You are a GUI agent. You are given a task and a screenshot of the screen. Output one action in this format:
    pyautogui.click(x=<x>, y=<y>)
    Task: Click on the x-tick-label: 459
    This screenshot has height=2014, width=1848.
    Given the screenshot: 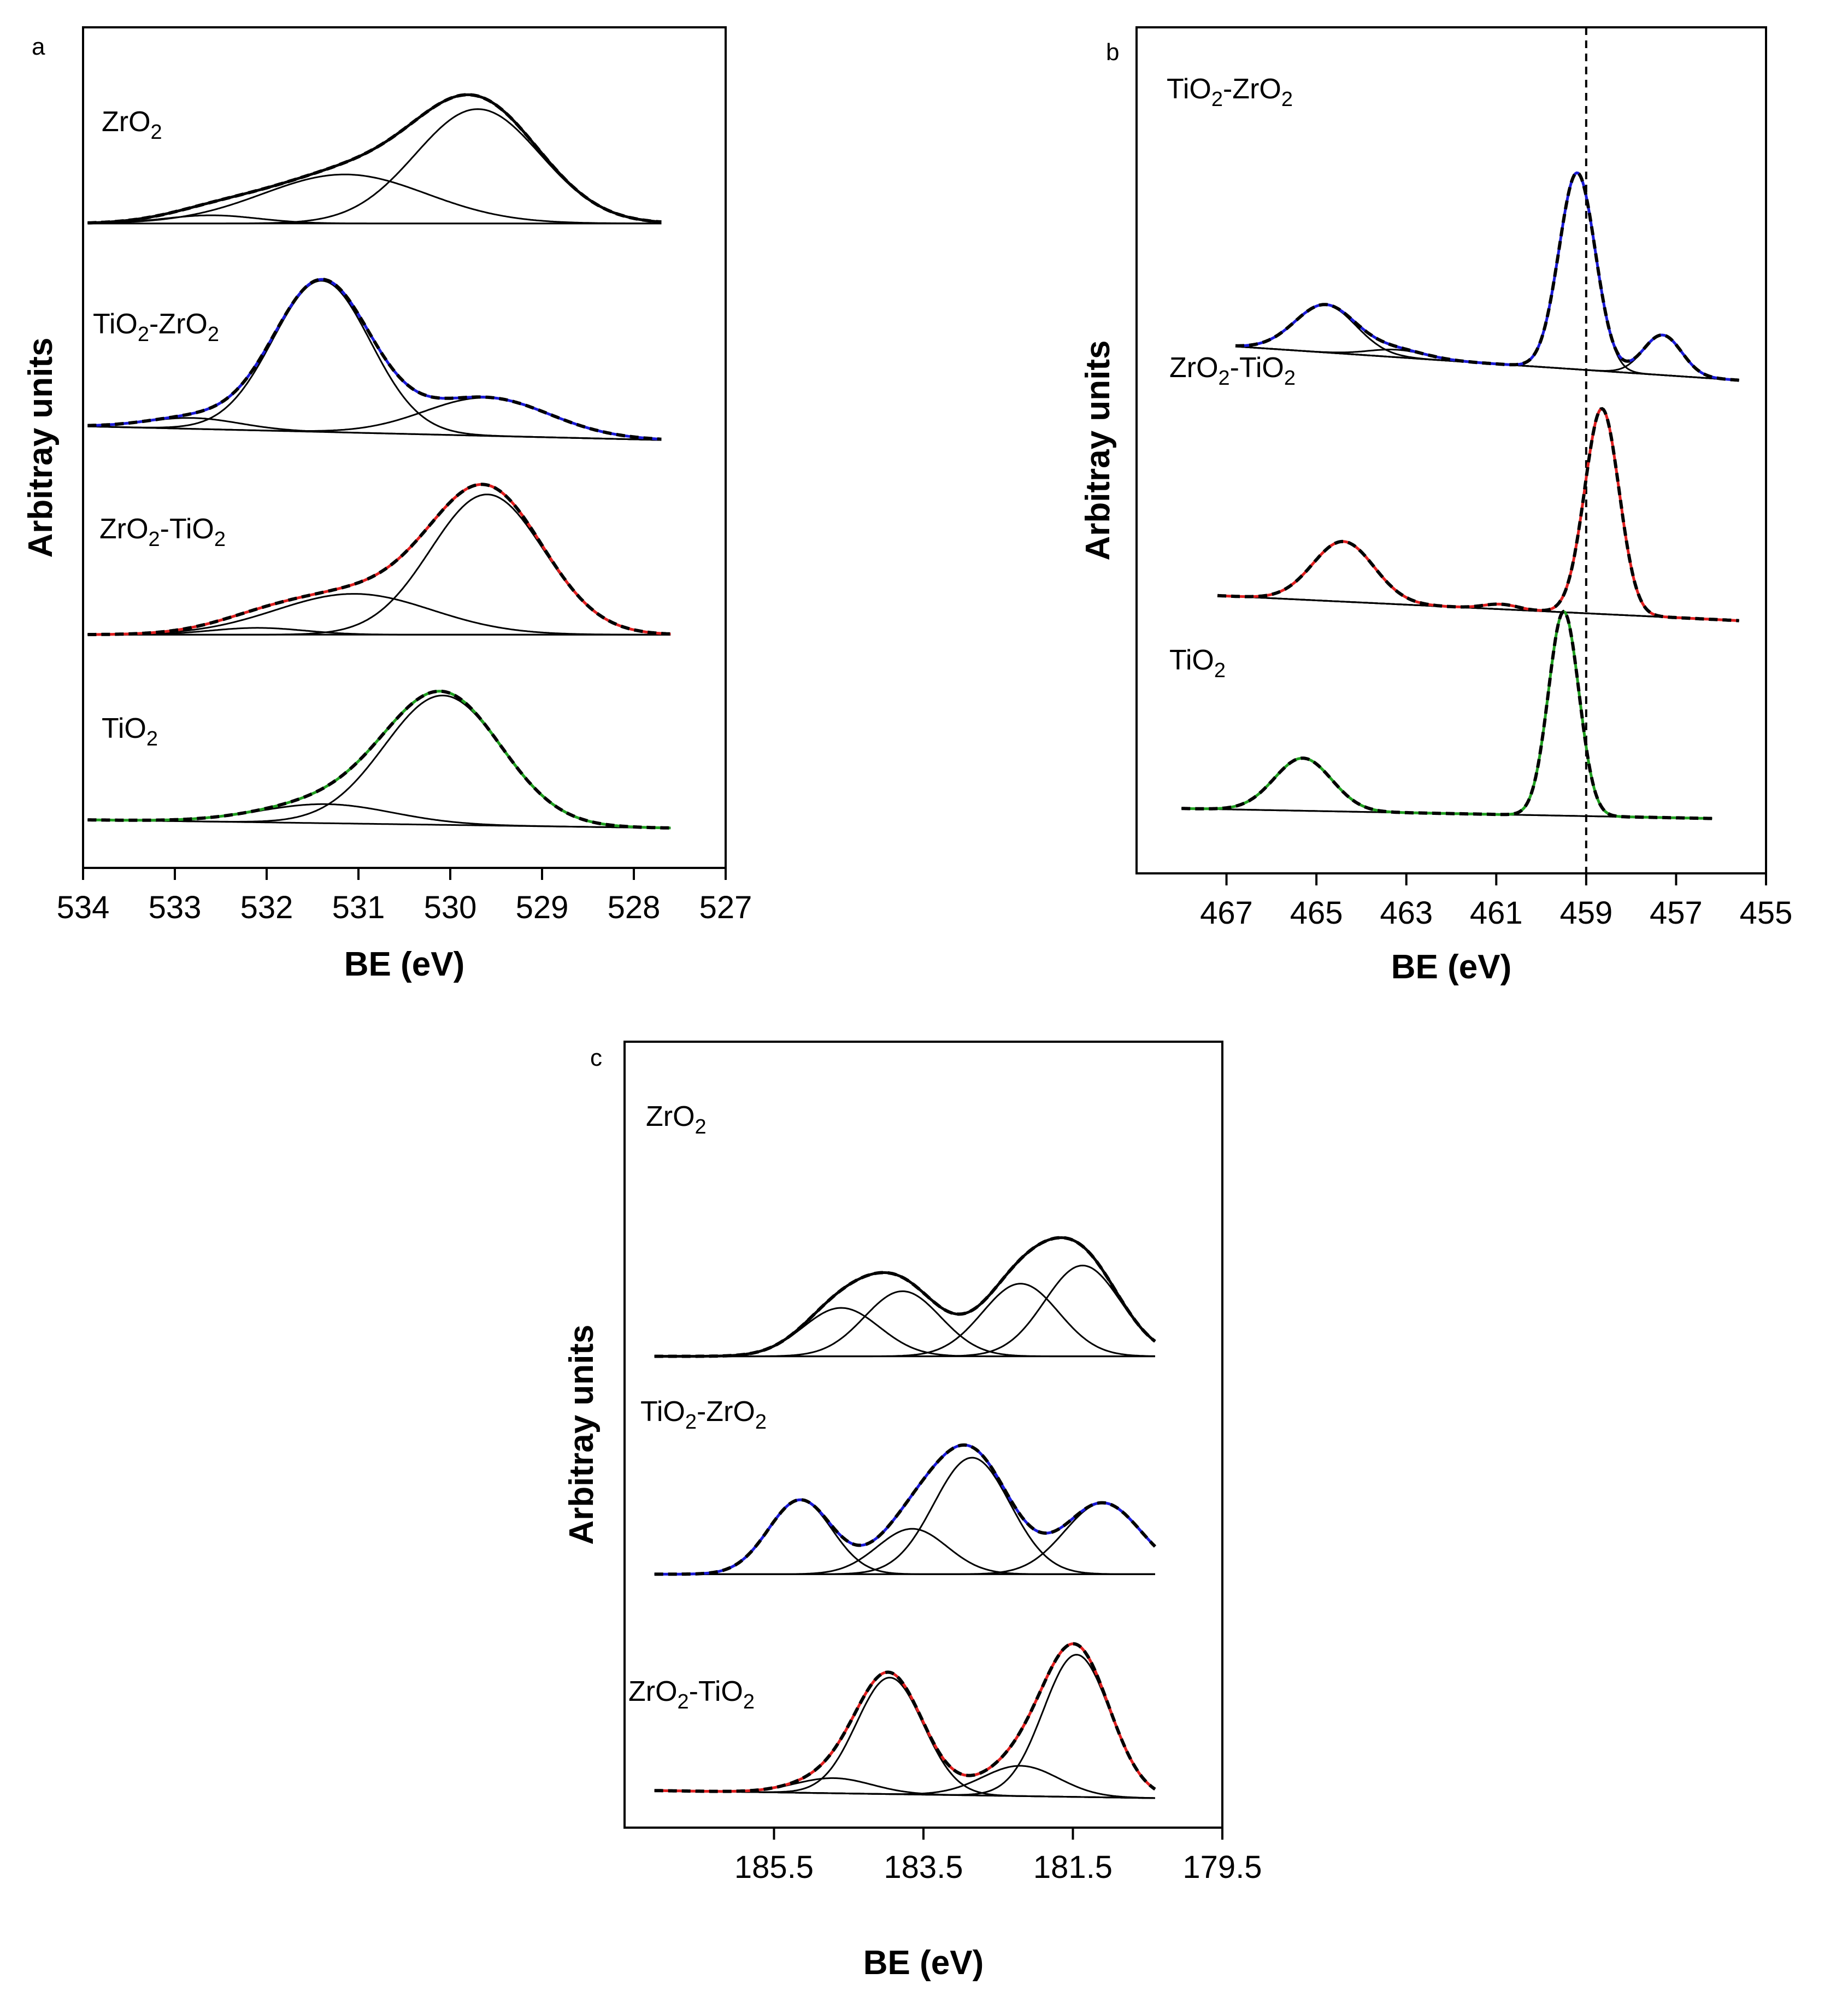 What is the action you would take?
    pyautogui.click(x=1585, y=913)
    